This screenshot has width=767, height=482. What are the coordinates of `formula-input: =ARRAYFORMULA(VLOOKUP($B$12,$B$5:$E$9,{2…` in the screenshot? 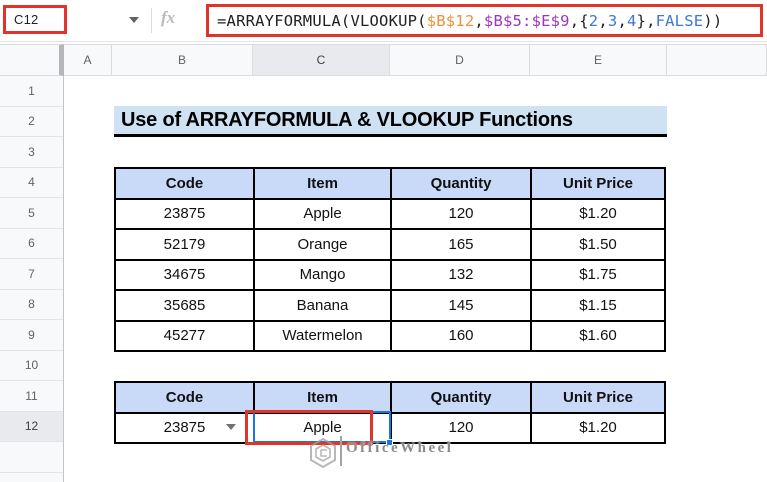 It's located at (469, 21).